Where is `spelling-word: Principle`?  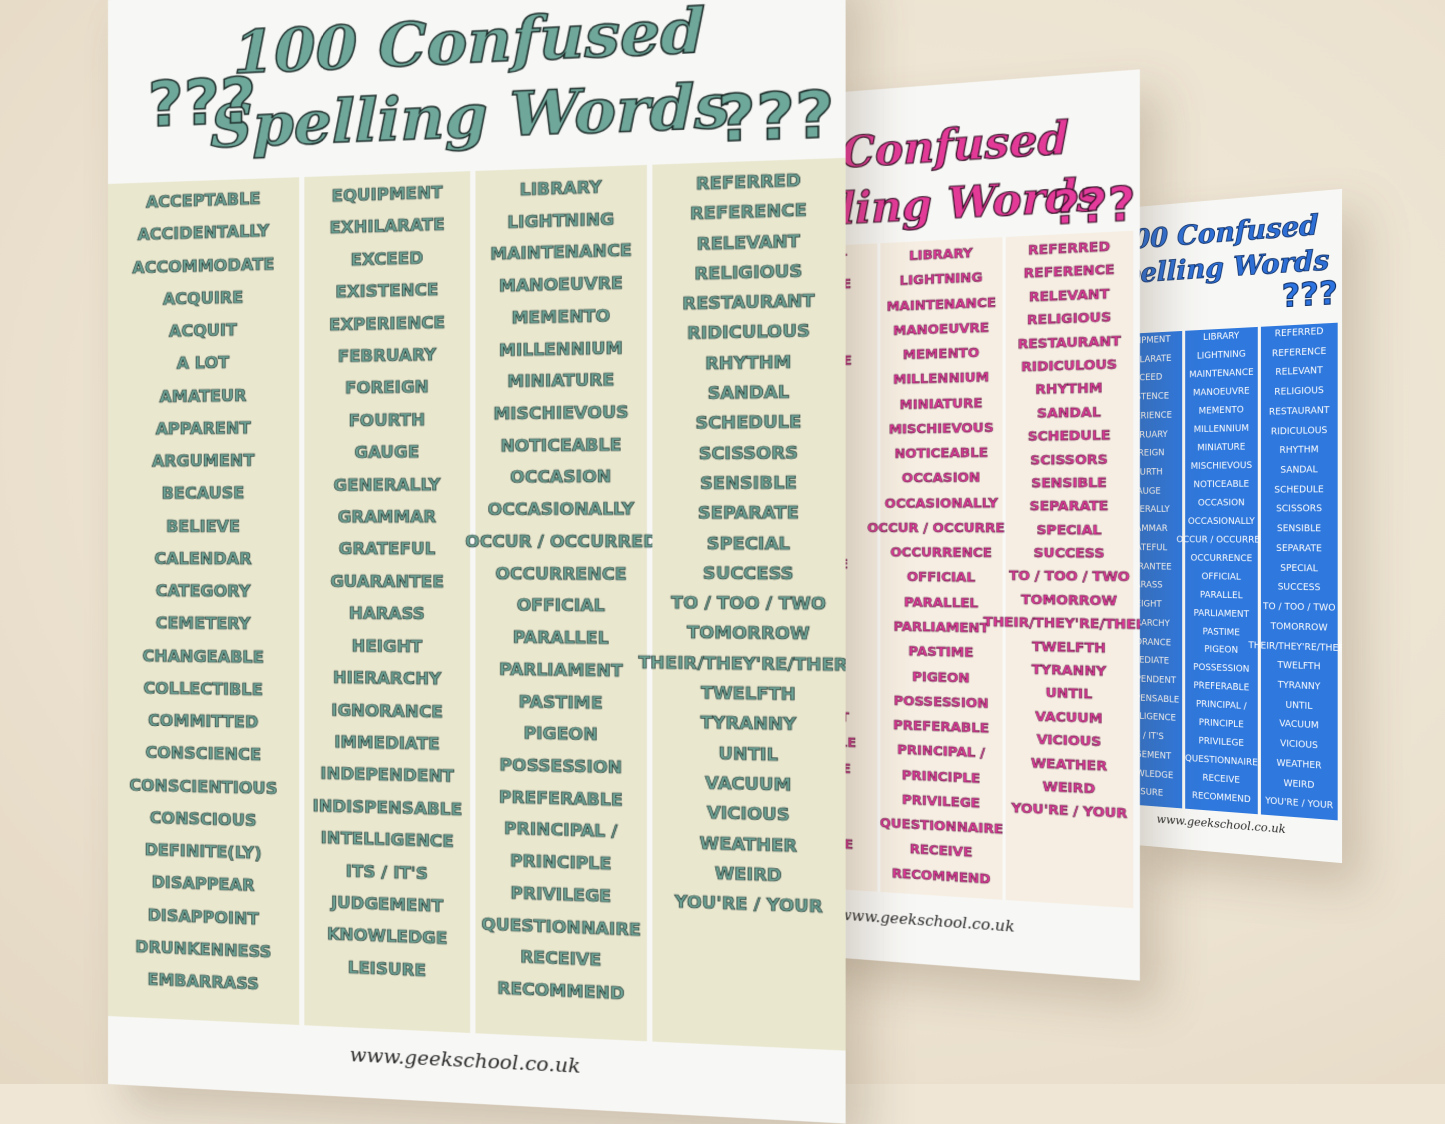
spelling-word: Principle is located at coordinates (560, 863).